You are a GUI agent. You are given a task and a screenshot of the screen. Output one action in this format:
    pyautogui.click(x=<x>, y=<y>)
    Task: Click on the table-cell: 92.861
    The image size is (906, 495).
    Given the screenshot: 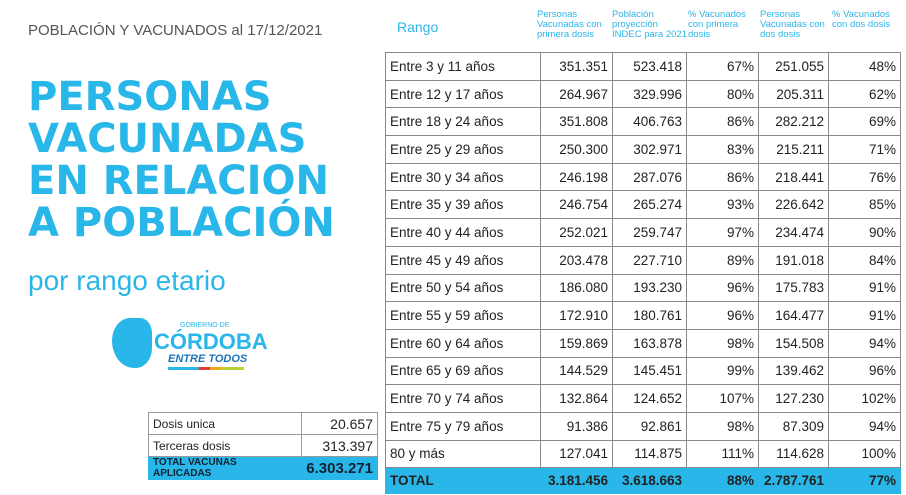 What is the action you would take?
    pyautogui.click(x=649, y=426)
    